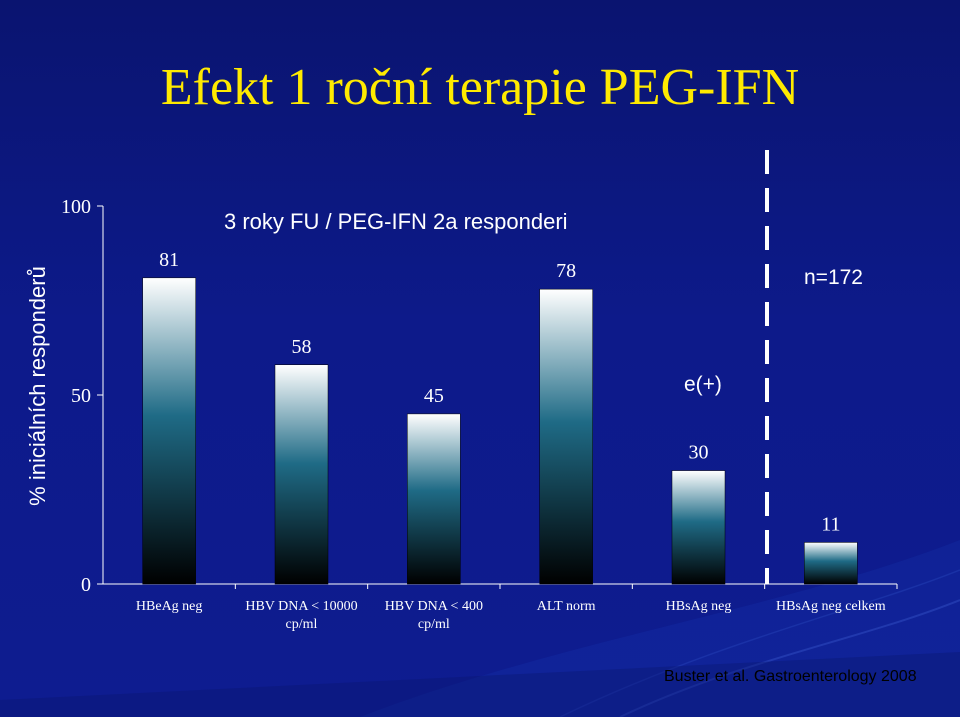 The height and width of the screenshot is (717, 960). I want to click on annotation-n-total: n=172, so click(833, 277).